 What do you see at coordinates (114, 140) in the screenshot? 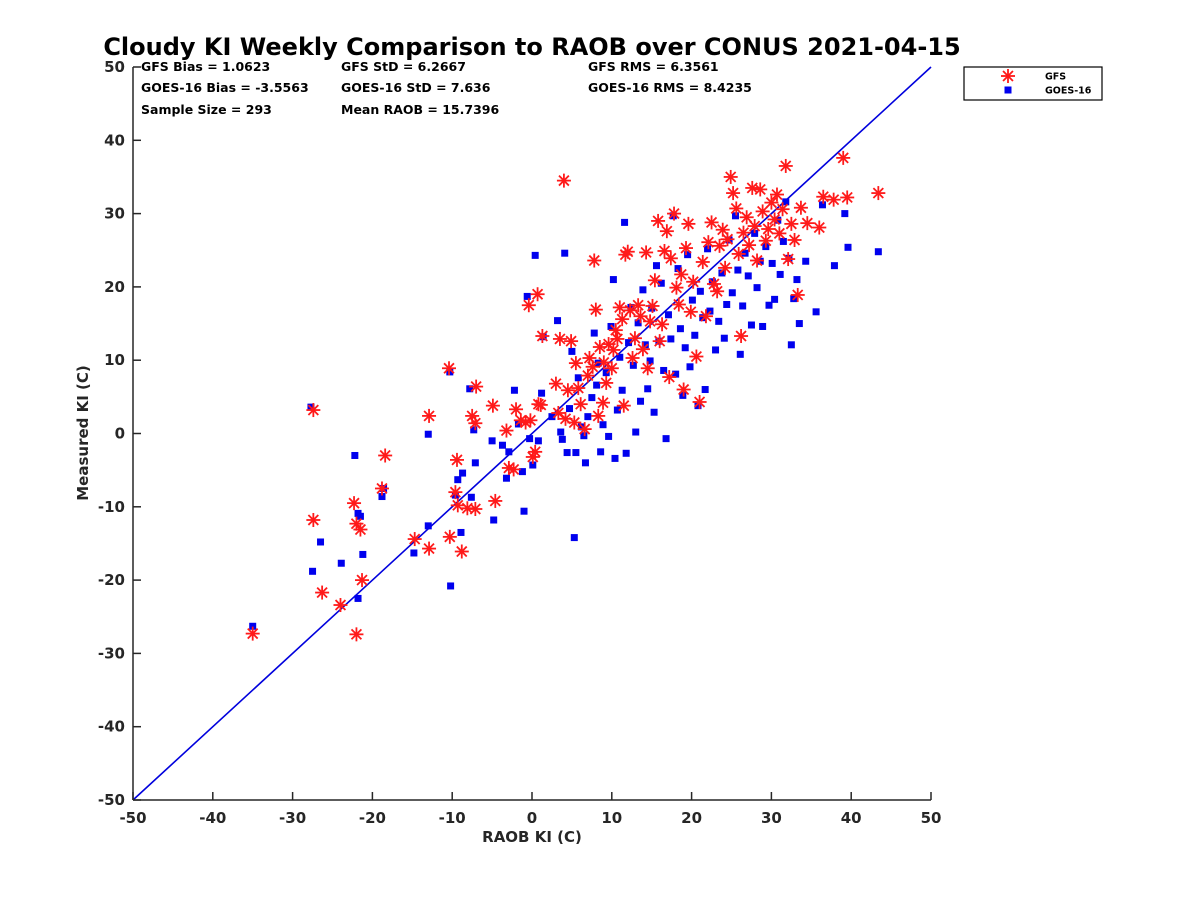
I see `y-tick-label: 40` at bounding box center [114, 140].